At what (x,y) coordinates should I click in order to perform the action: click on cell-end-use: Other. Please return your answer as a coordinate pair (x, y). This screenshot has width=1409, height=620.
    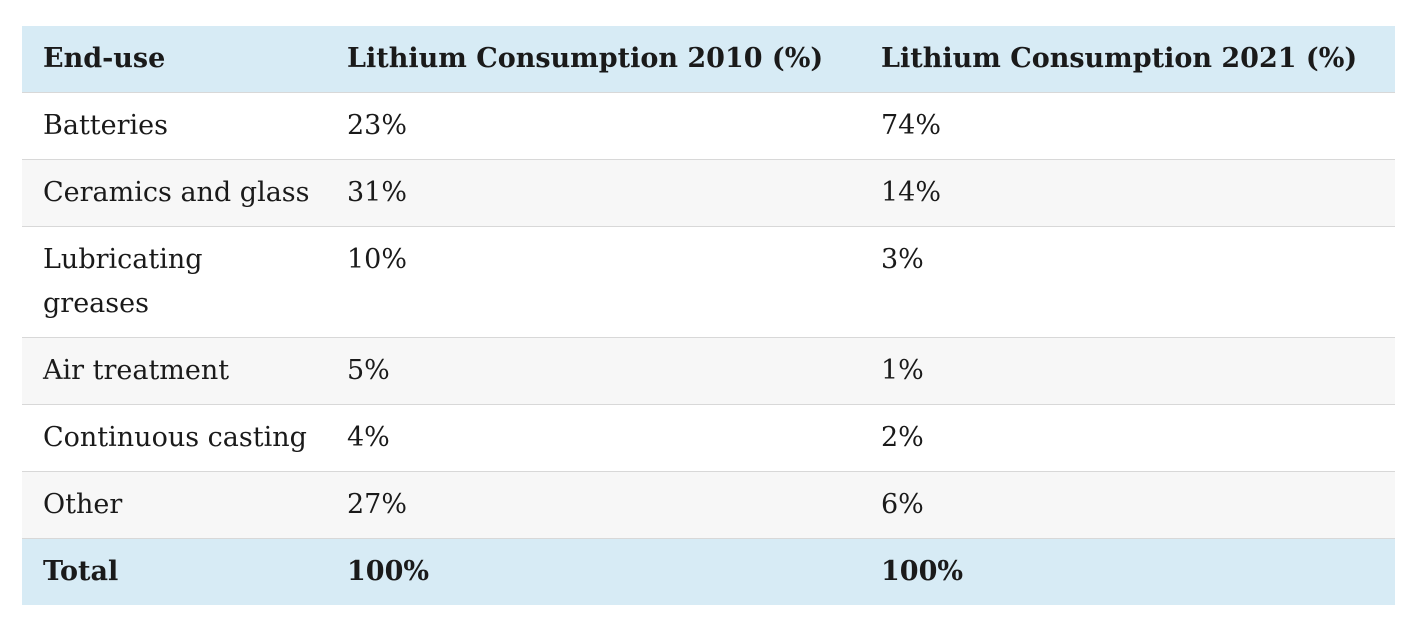
    Looking at the image, I should click on (174, 505).